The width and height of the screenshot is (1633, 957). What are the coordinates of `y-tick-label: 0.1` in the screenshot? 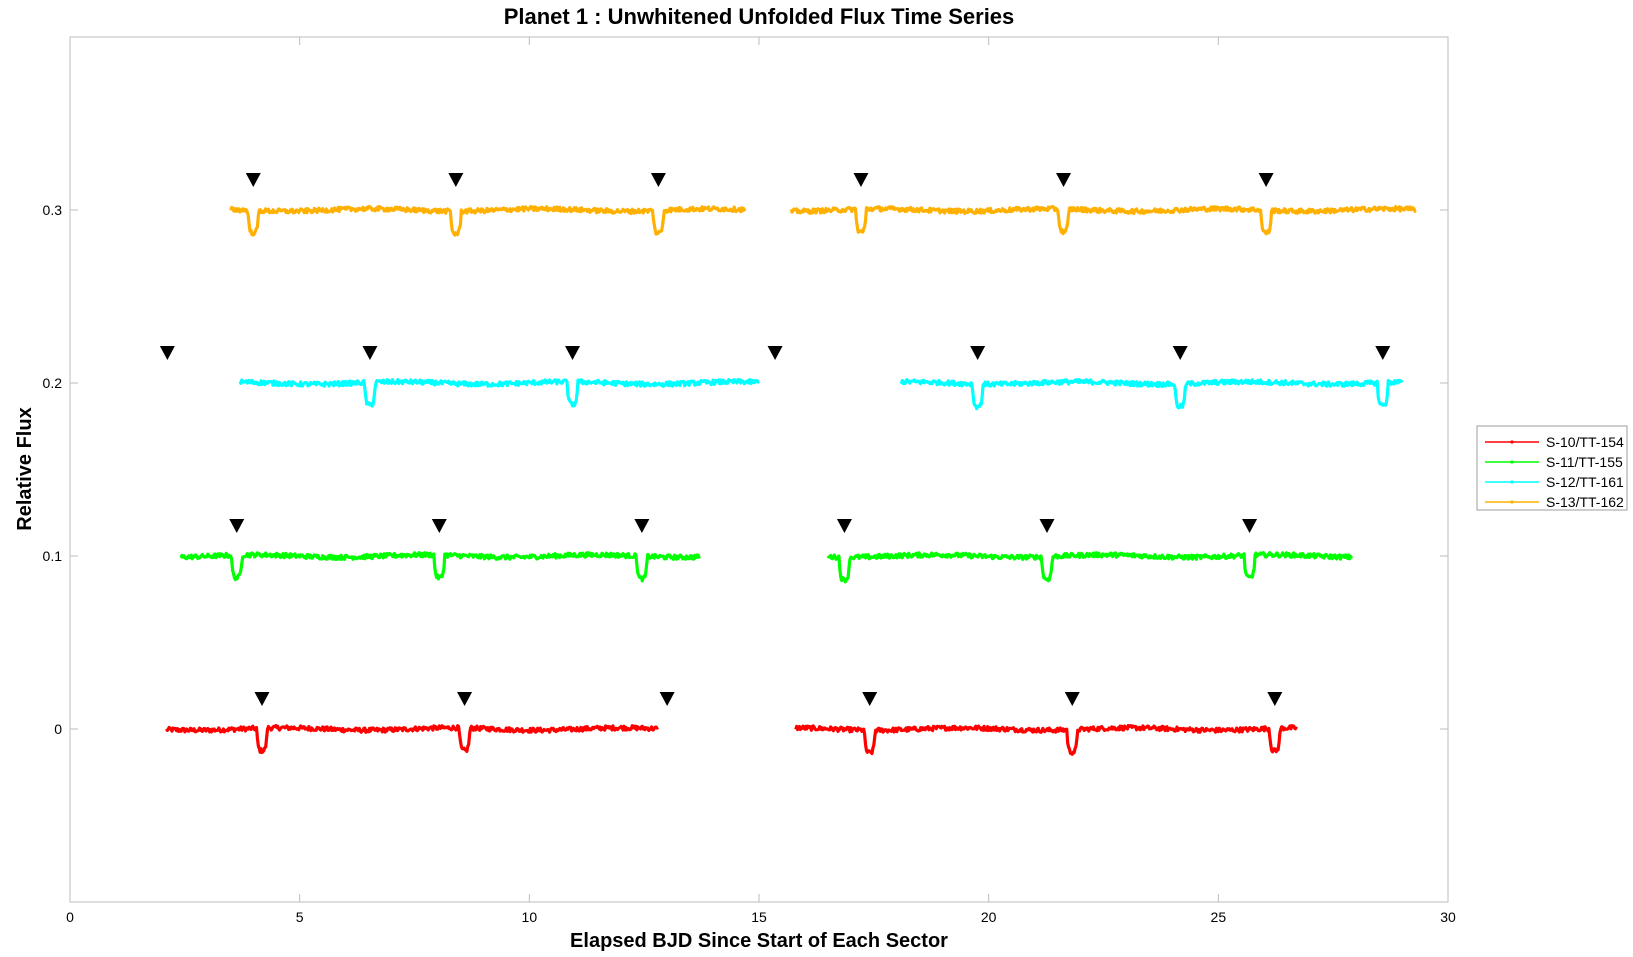 It's located at (53, 556).